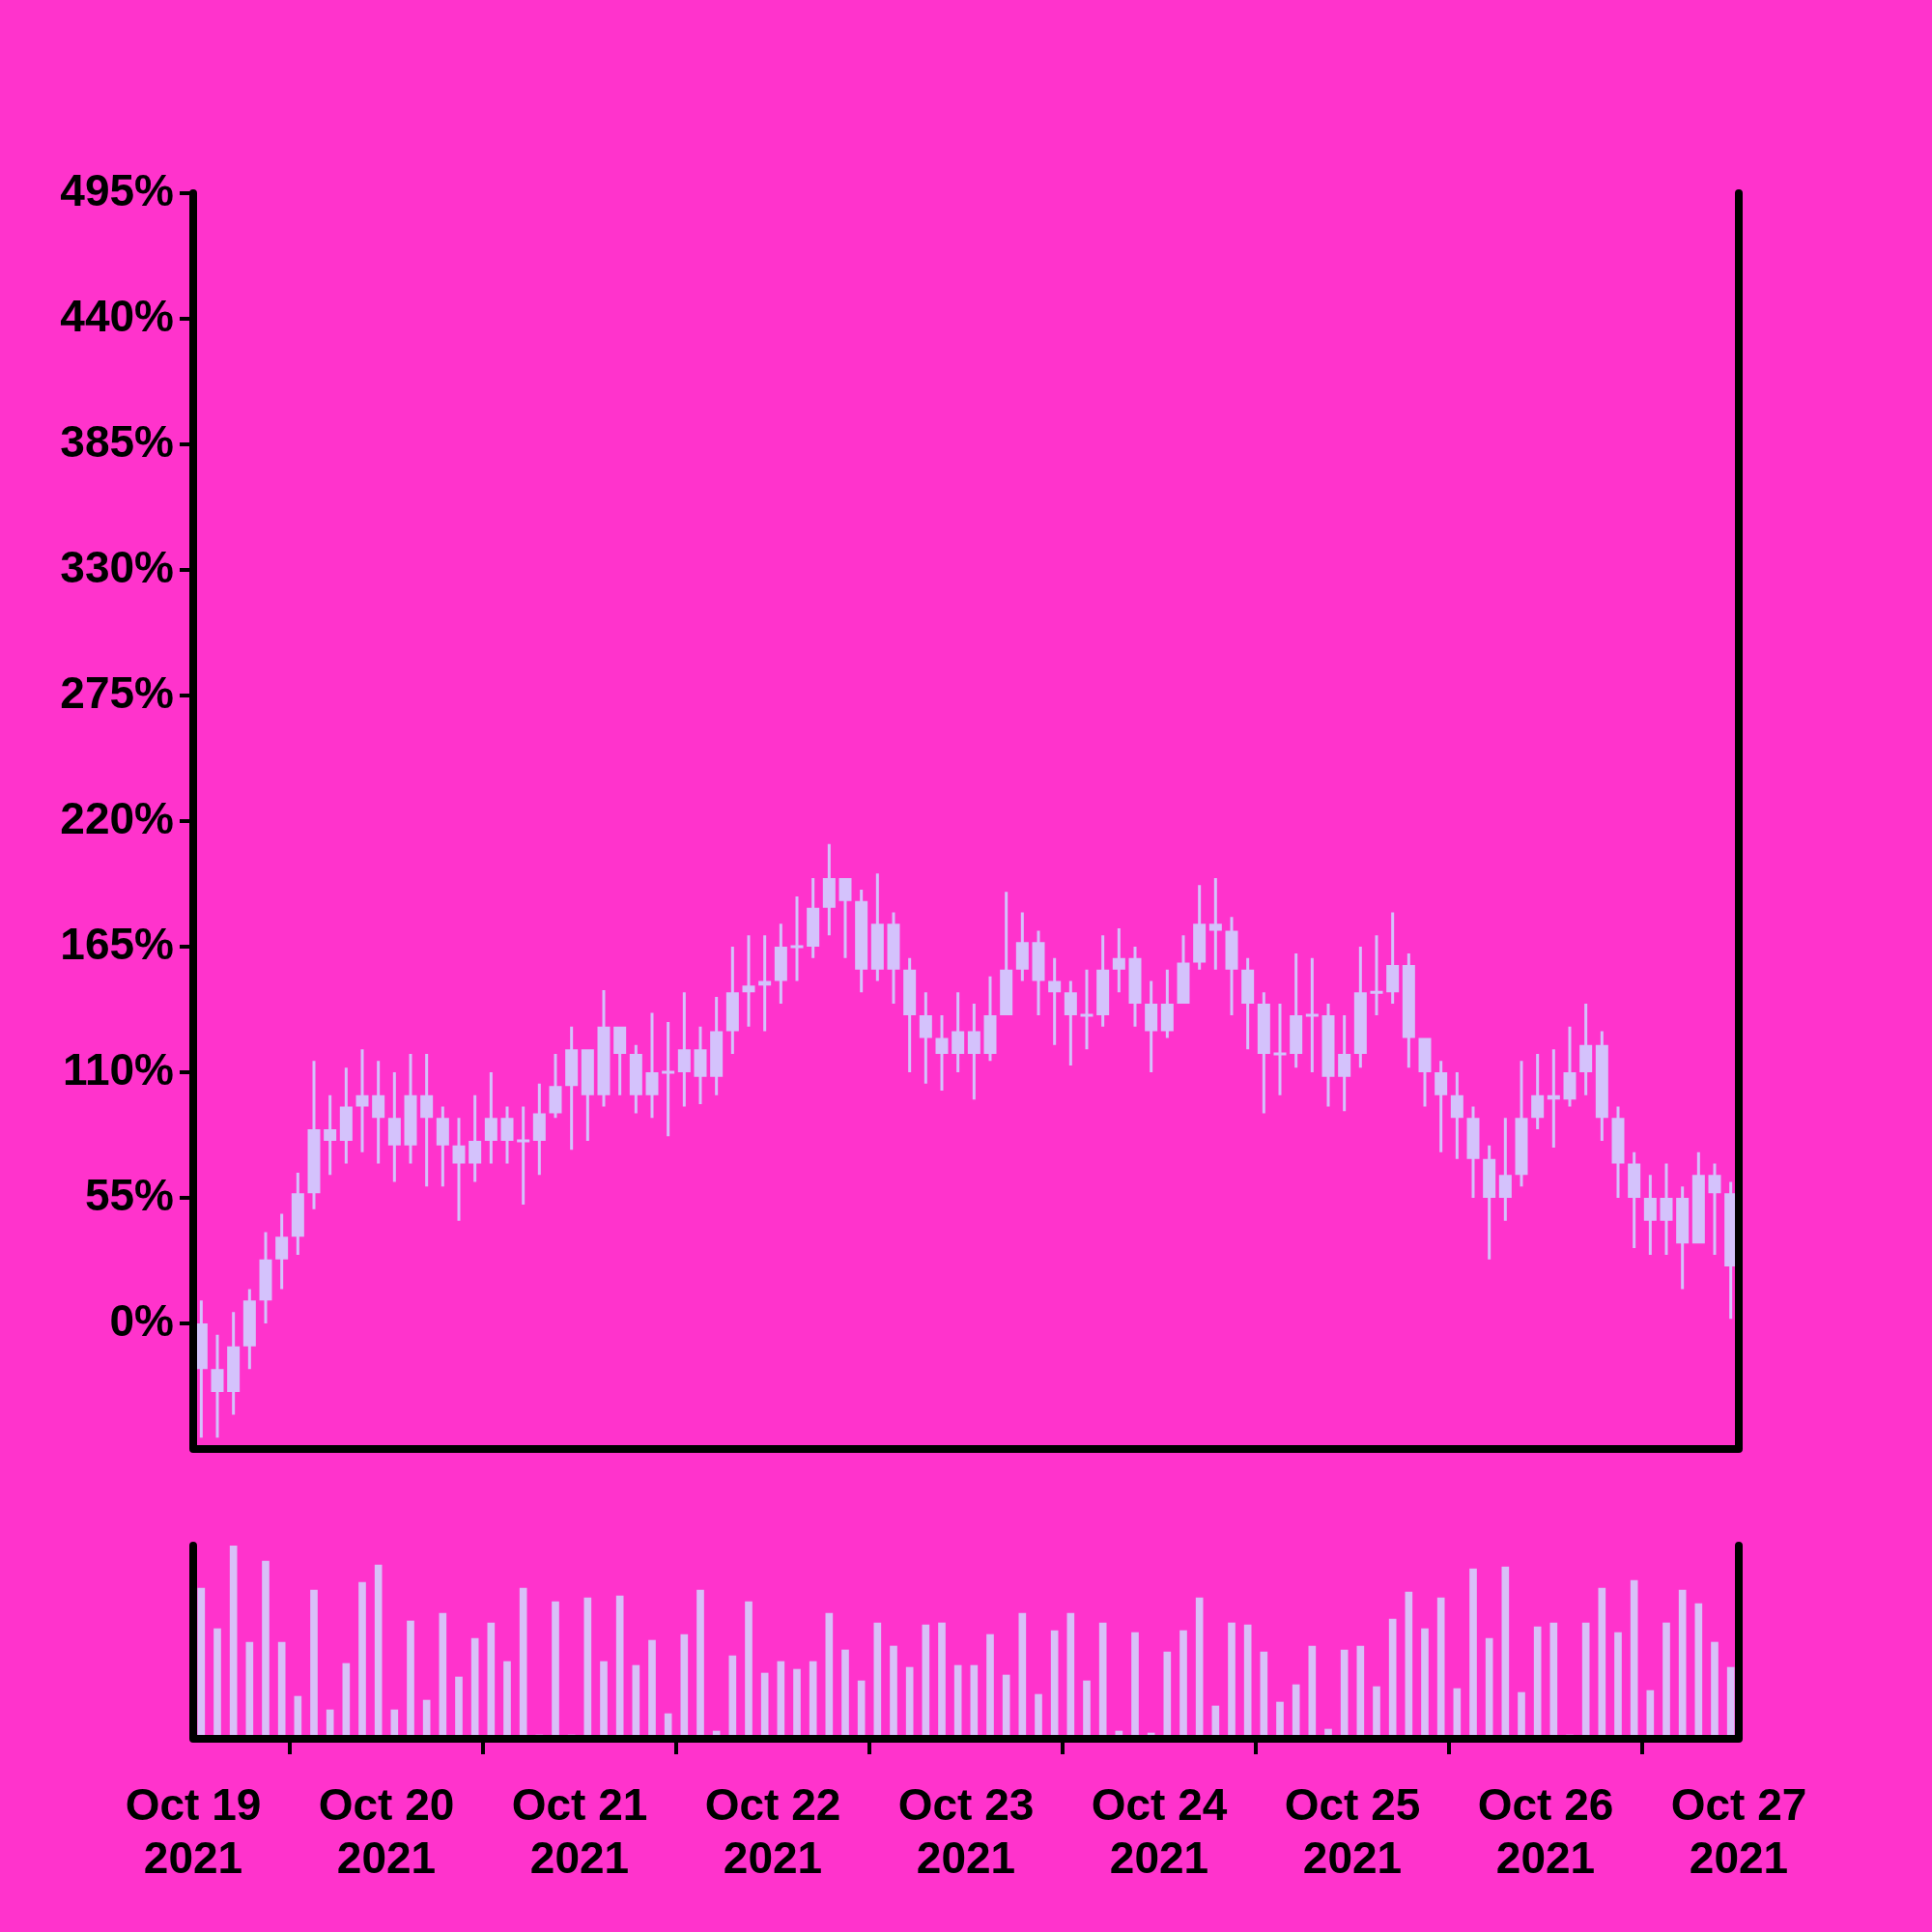  What do you see at coordinates (118, 1068) in the screenshot?
I see `y-tick-label: 110%` at bounding box center [118, 1068].